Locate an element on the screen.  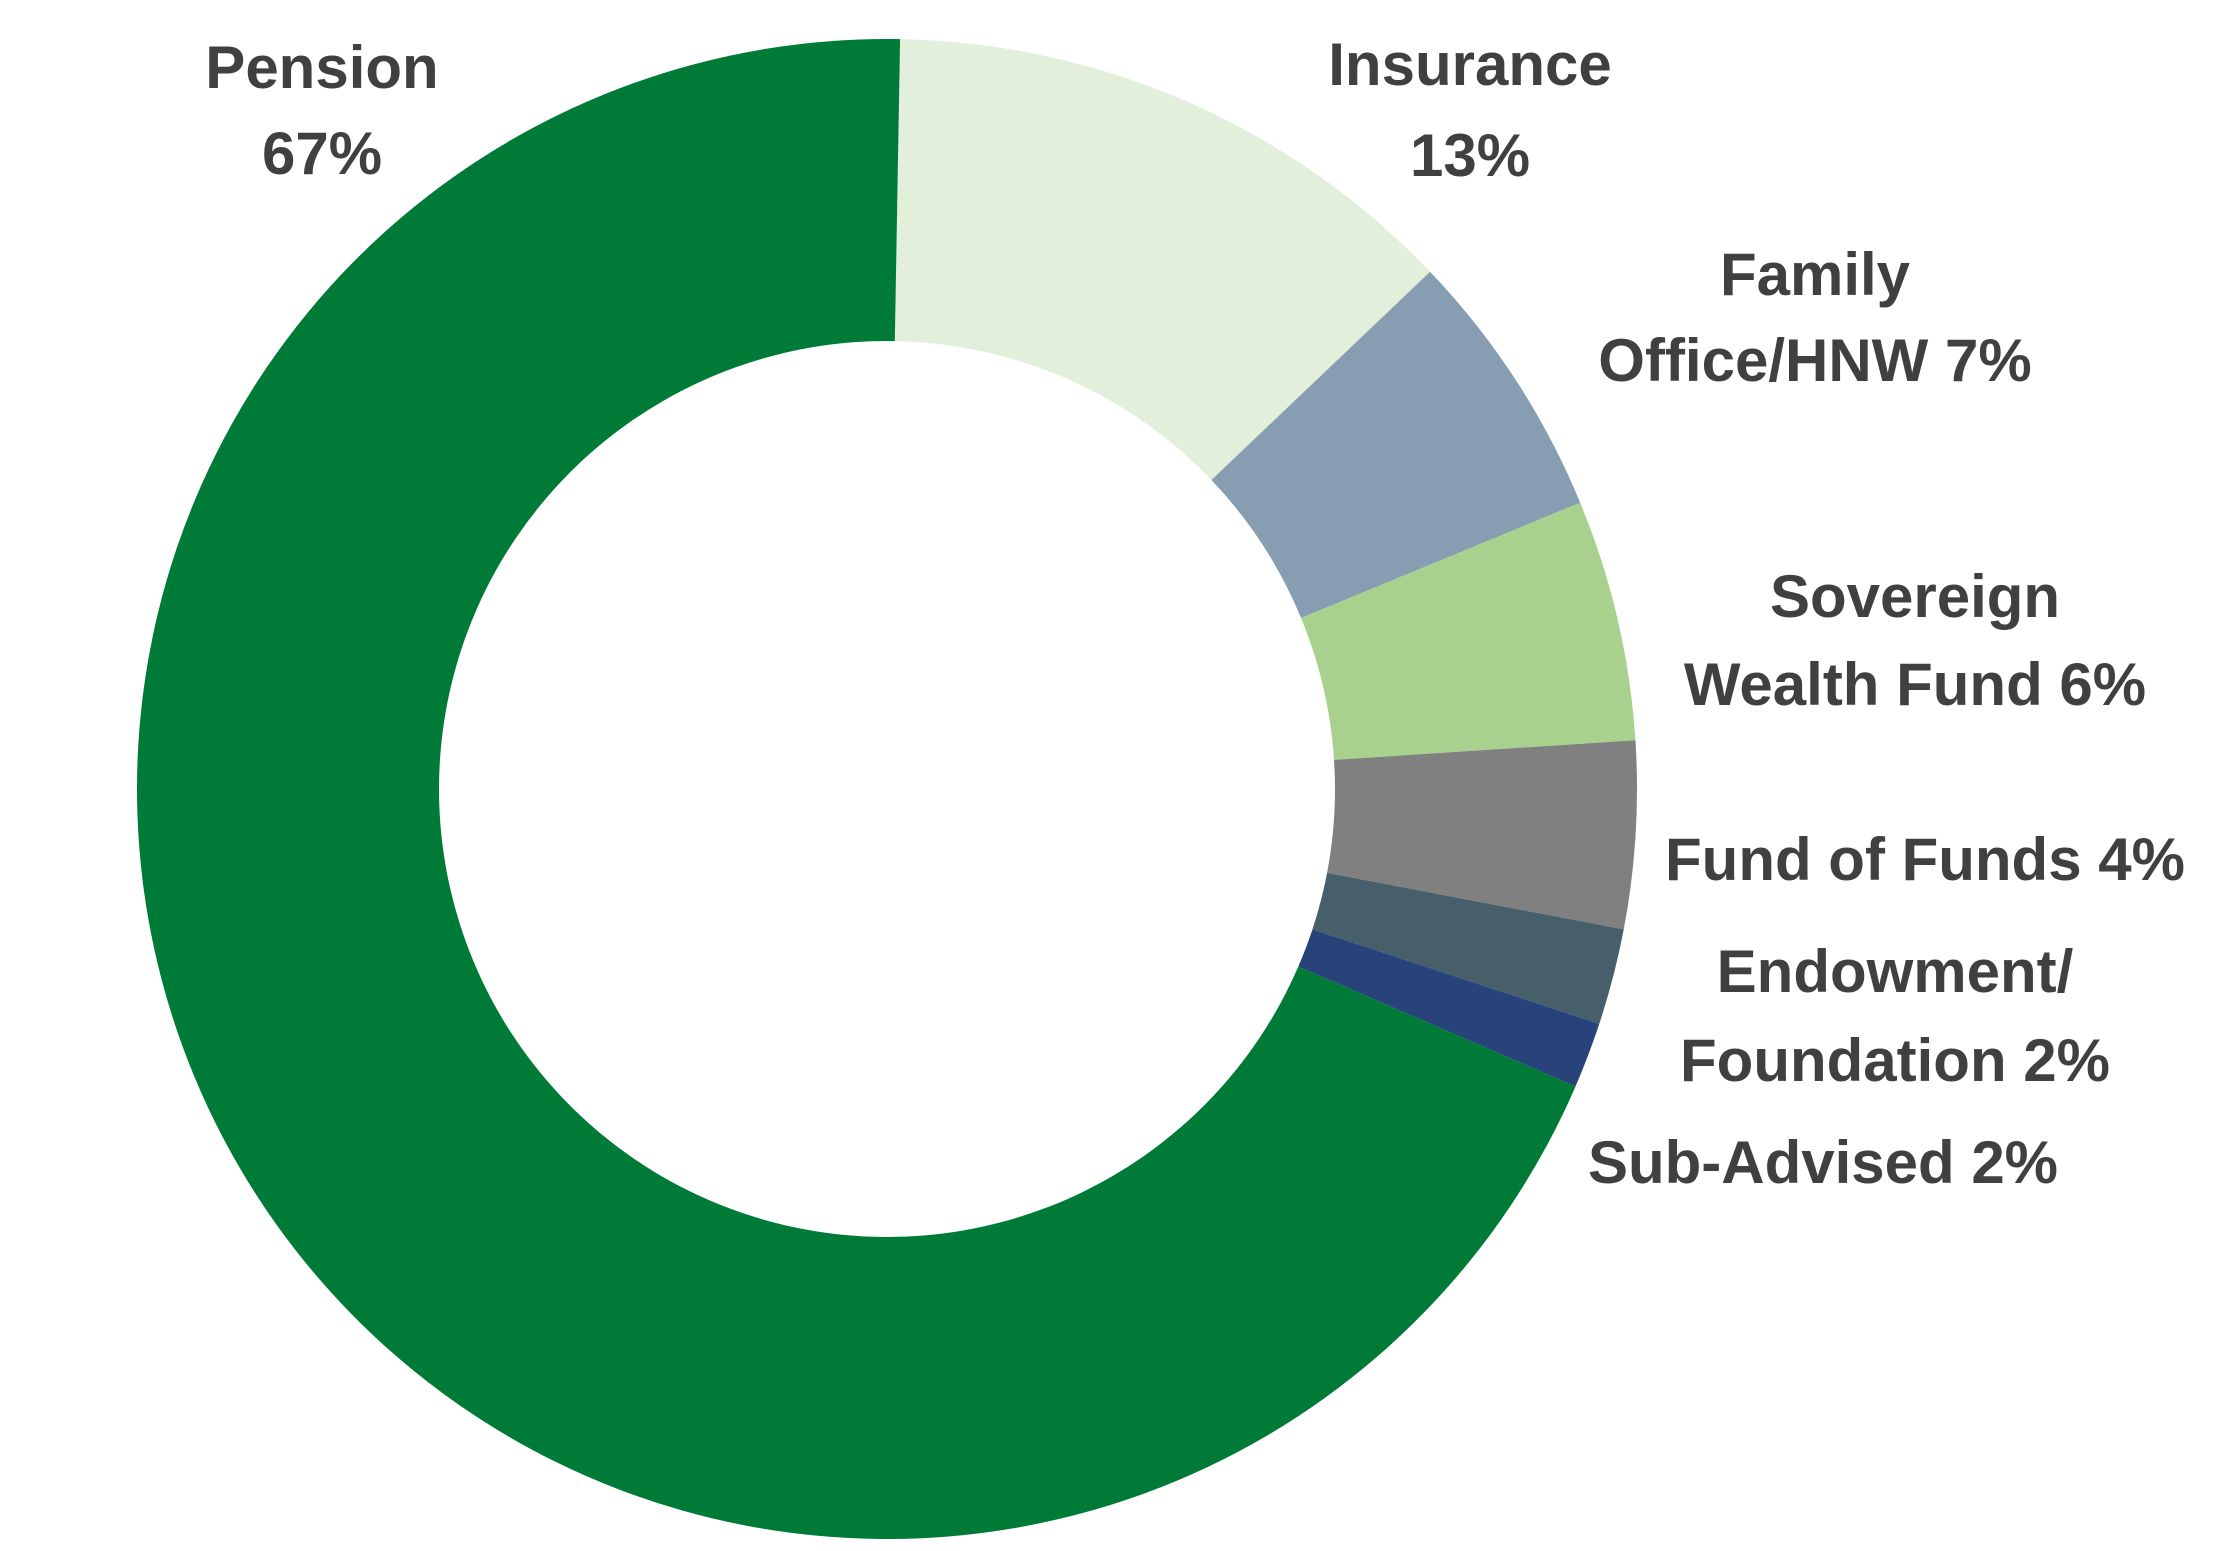
label-line: Family is located at coordinates (1815, 274).